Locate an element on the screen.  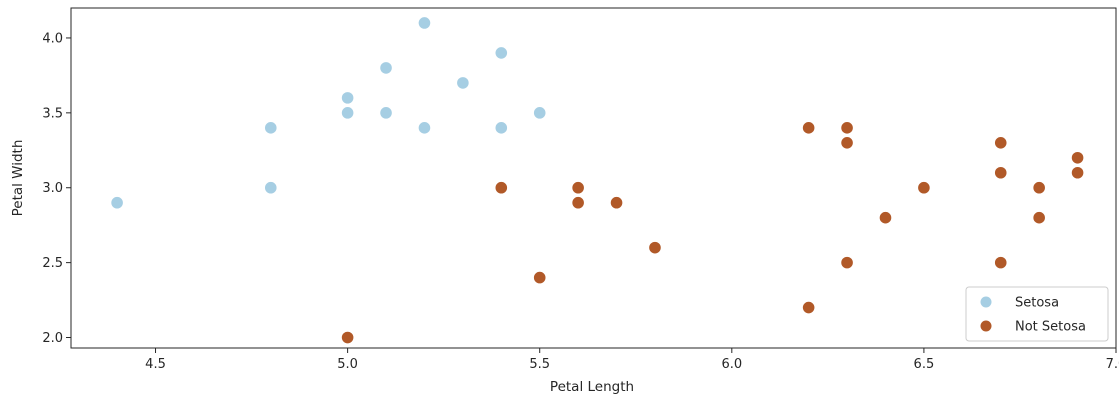
x-tick-label: 7.0 is located at coordinates (1112, 364).